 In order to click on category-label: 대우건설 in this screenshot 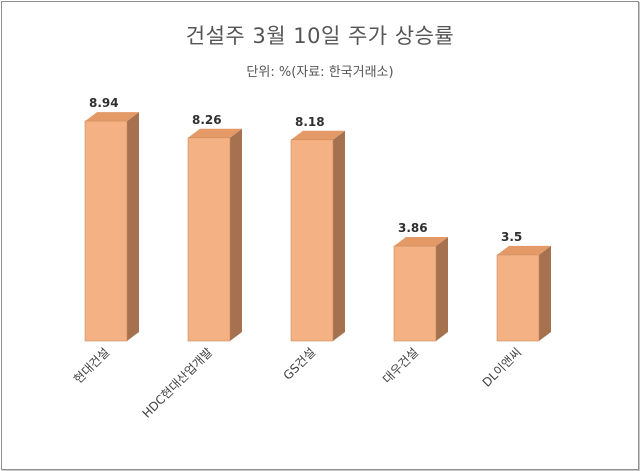, I will do `click(400, 365)`.